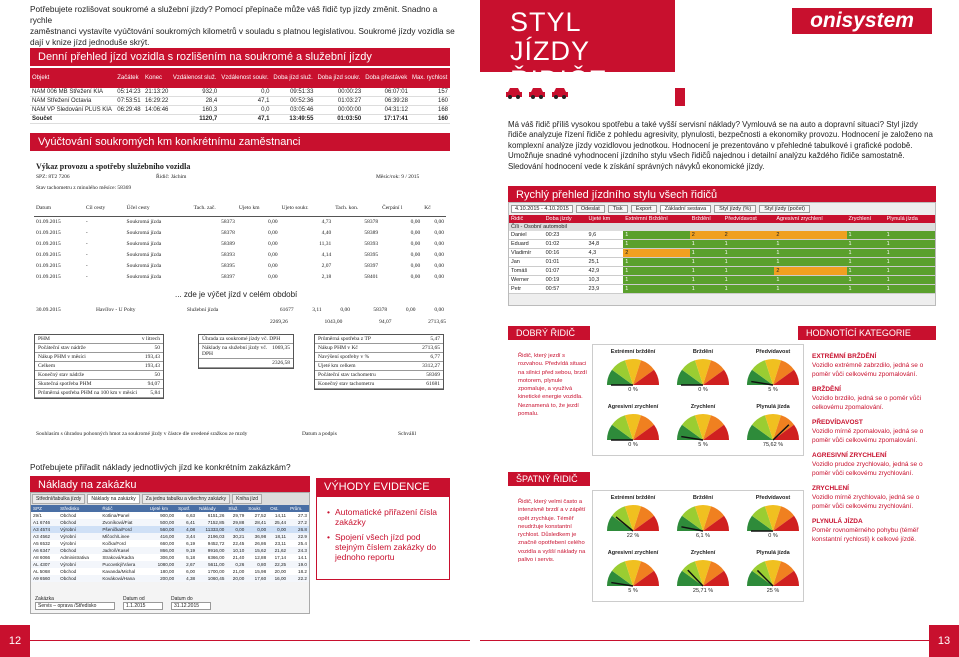 This screenshot has width=959, height=657. Describe the element at coordinates (157, 92) in the screenshot. I see `table-cell: 21:13:20` at that location.